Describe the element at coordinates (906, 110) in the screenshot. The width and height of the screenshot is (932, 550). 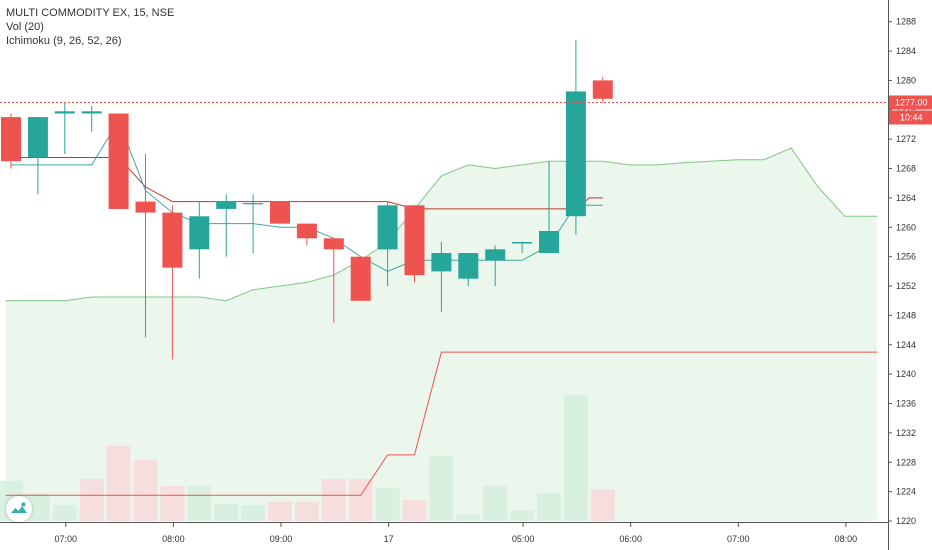
I see `price-tick-label: 1276` at that location.